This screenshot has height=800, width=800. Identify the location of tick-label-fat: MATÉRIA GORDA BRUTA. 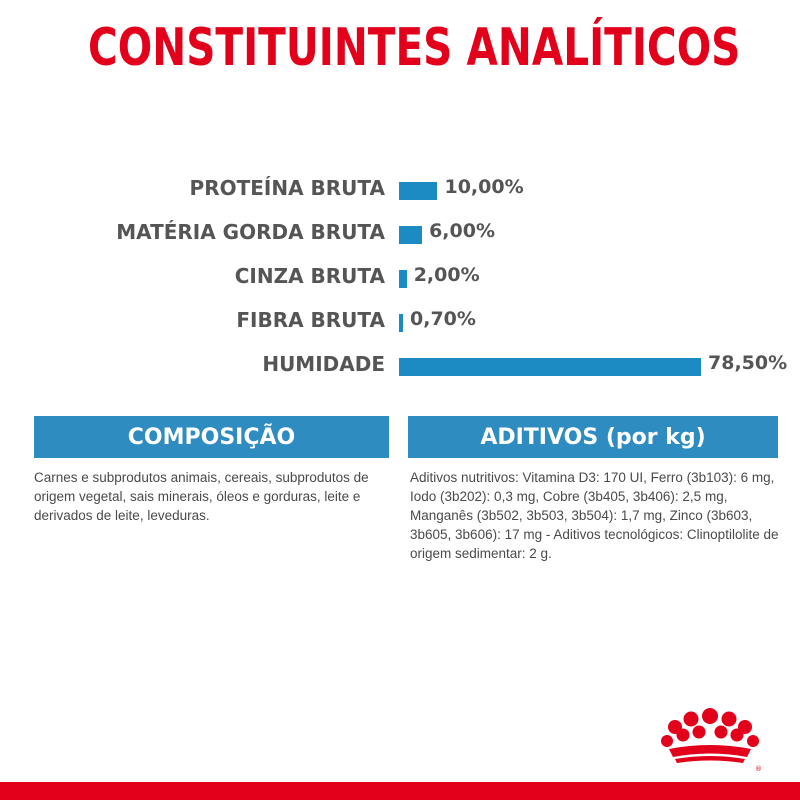
(250, 232).